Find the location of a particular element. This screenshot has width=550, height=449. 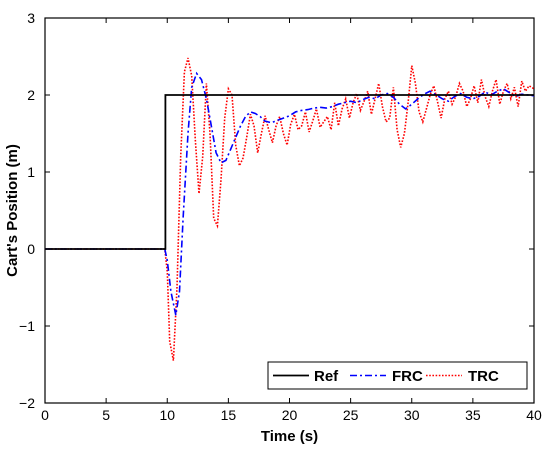

x-tick-label: 0 is located at coordinates (45, 415).